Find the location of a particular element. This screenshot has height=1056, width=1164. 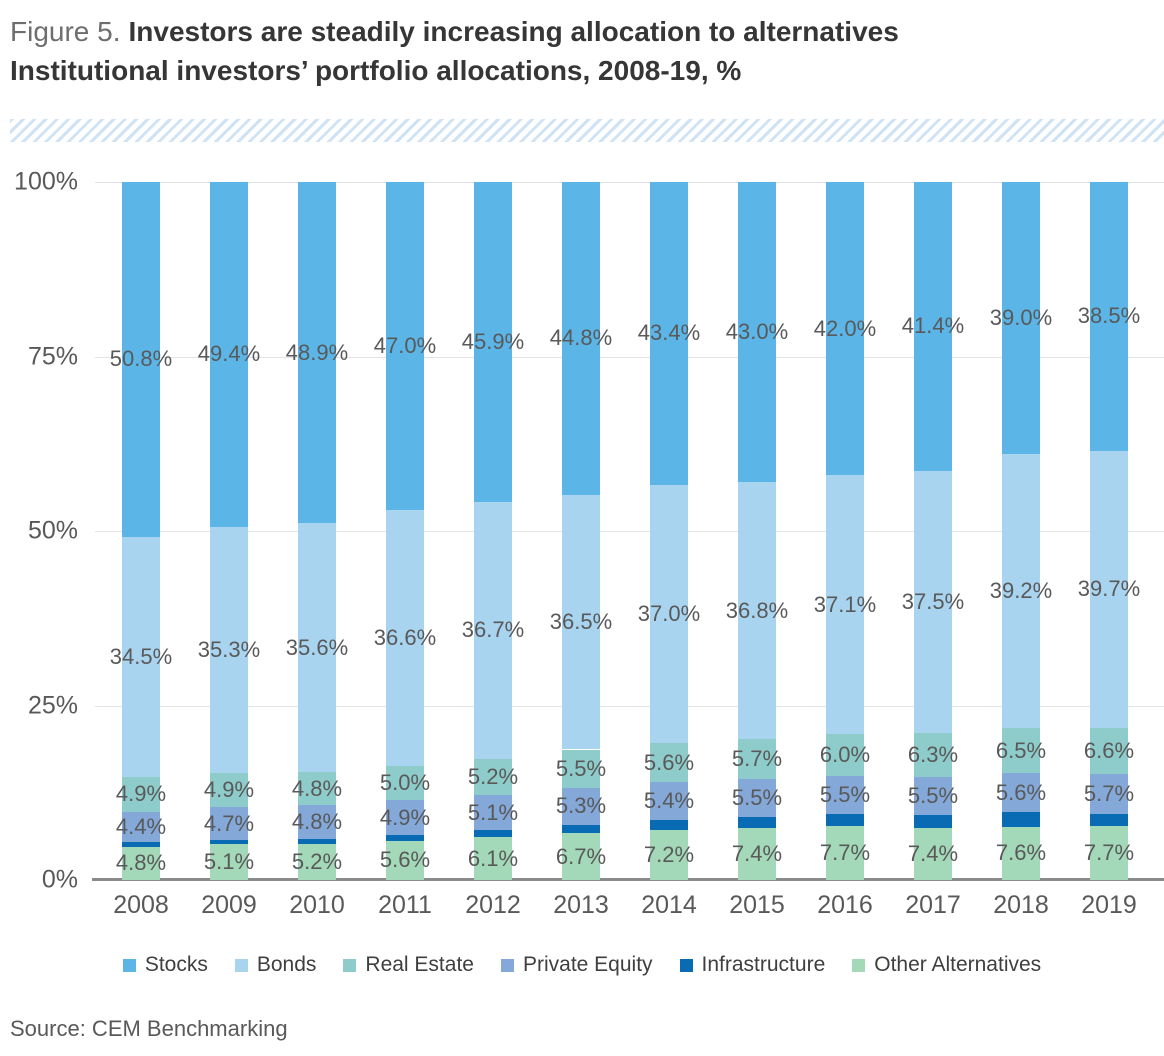

bar-segment-stocks-2009 is located at coordinates (229, 354).